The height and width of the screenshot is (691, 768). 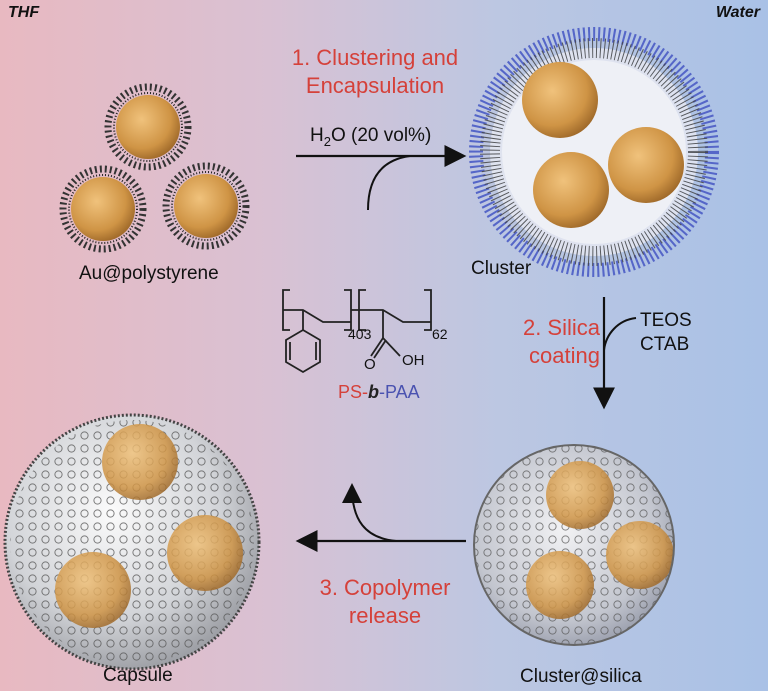 I want to click on solvent-water-label: Water, so click(x=737, y=12).